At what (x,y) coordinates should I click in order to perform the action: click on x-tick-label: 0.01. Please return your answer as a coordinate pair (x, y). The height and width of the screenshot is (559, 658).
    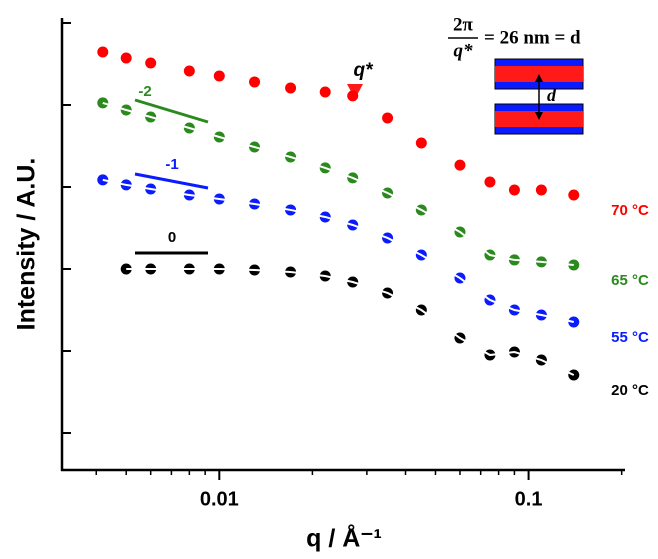
    Looking at the image, I should click on (219, 499).